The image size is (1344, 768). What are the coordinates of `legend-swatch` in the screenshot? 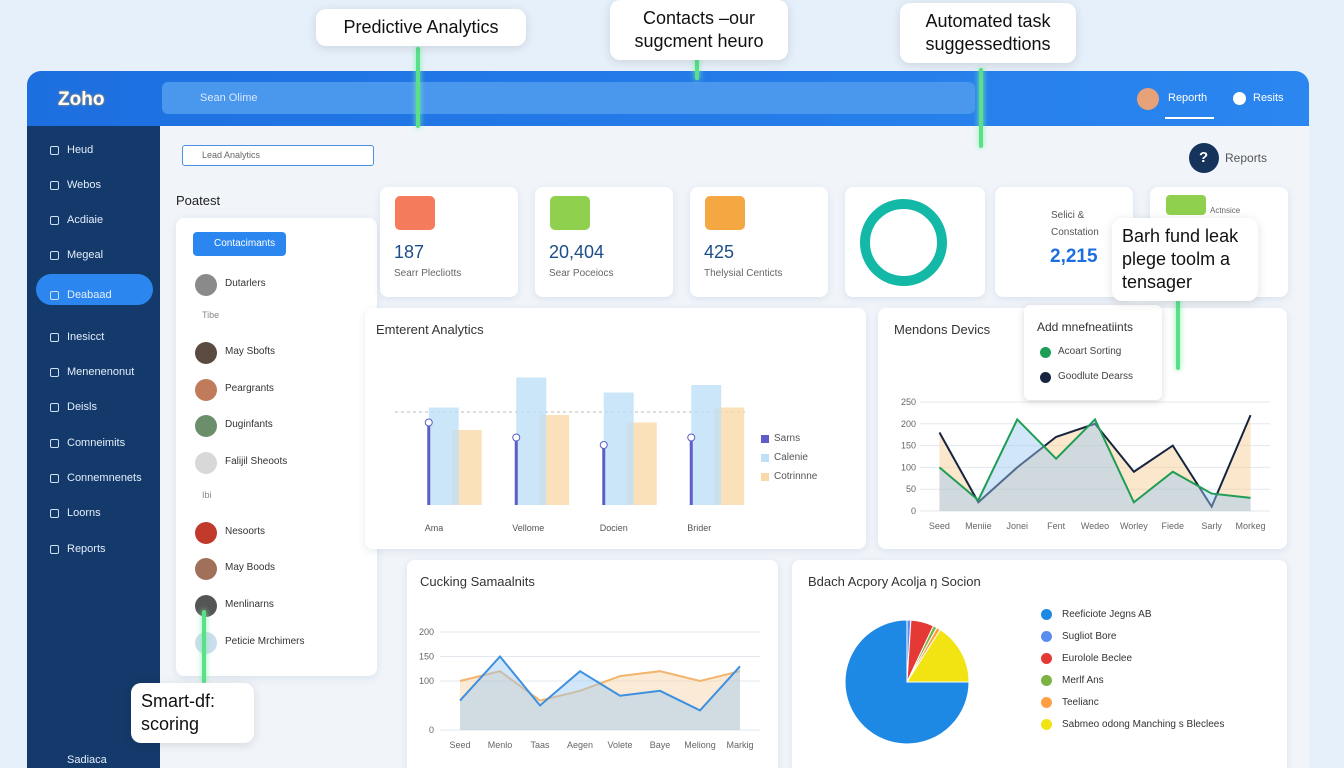 It's located at (765, 477).